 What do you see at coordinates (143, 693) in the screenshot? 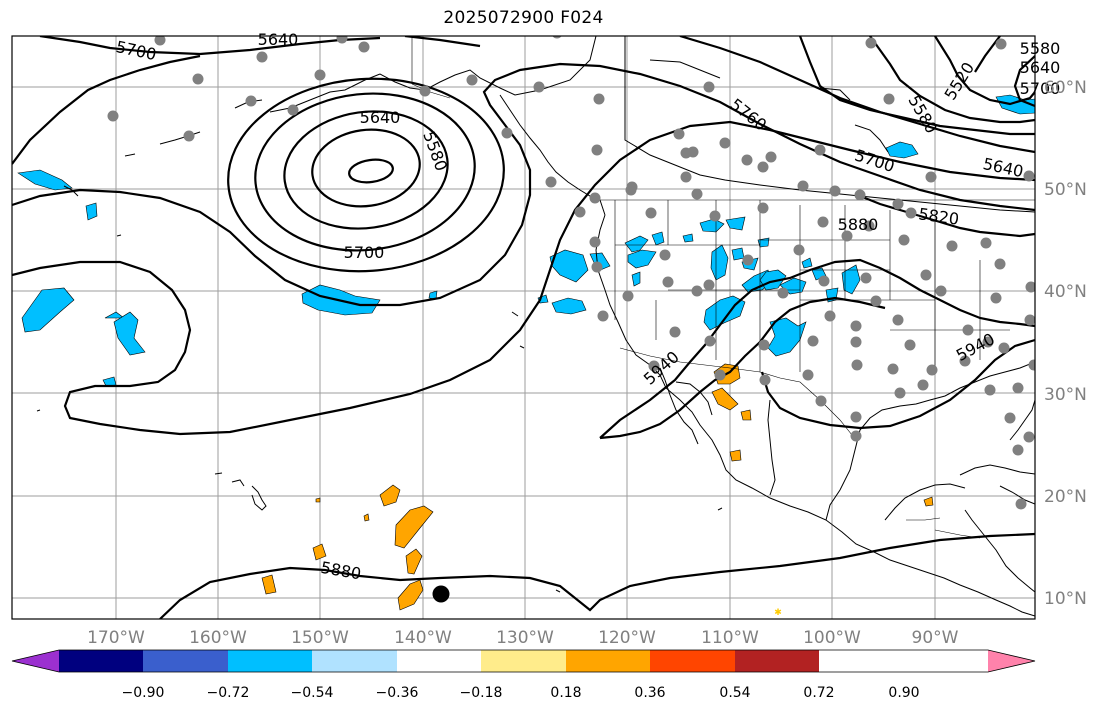
I see `colorbar-tick: −0.90` at bounding box center [143, 693].